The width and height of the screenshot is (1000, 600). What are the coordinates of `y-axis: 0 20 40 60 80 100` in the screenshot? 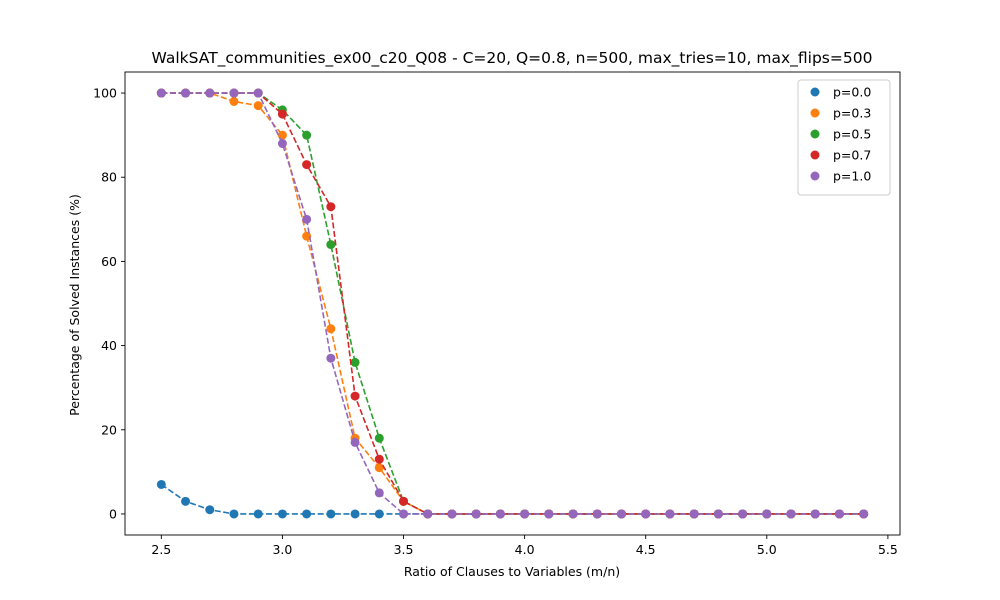 It's located at (109, 303).